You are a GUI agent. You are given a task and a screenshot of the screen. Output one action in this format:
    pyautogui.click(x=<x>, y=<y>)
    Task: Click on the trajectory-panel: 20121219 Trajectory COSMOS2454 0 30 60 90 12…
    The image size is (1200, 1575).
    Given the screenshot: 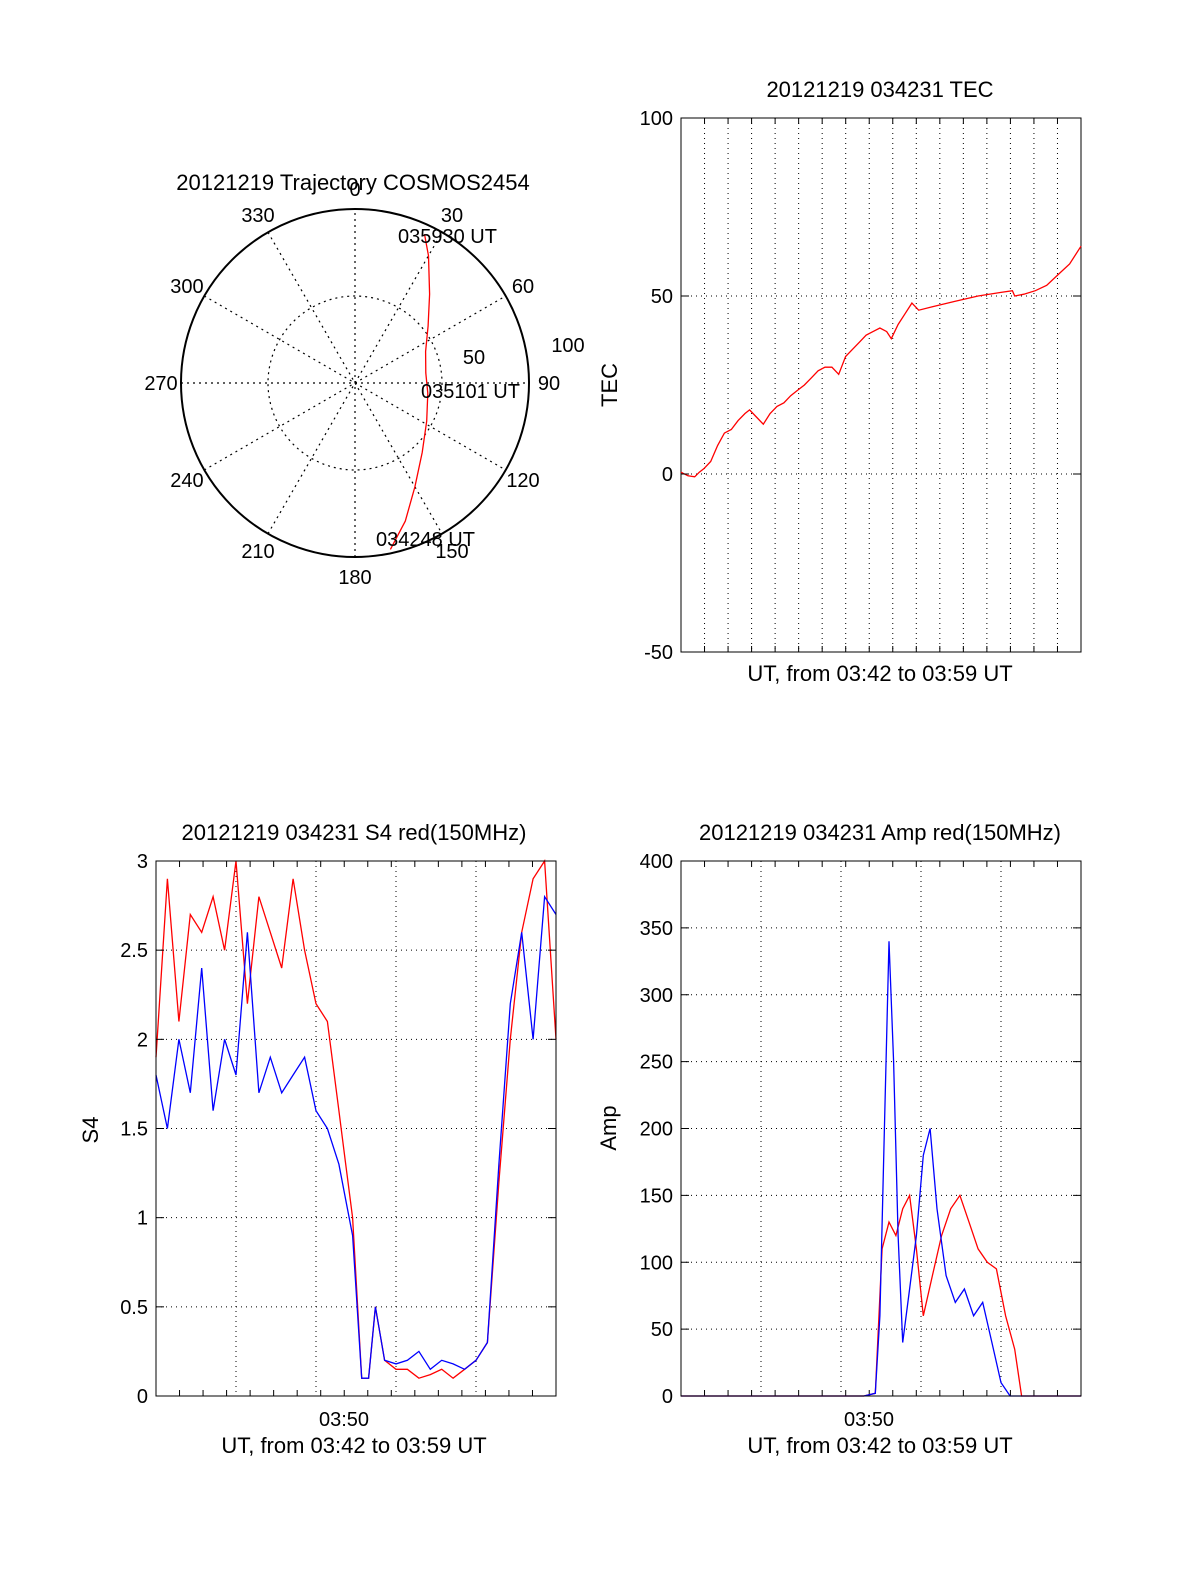 What is the action you would take?
    pyautogui.click(x=364, y=379)
    